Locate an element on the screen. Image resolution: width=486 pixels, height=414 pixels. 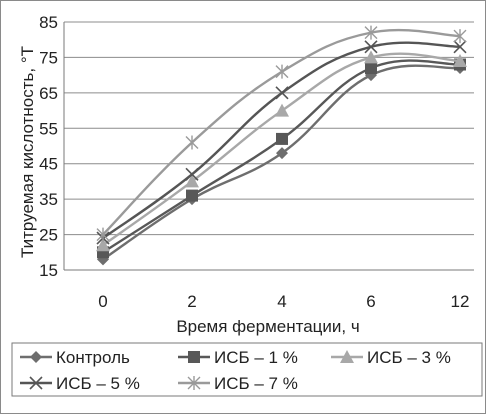
legend-label: ИСБ – 5 % is located at coordinates (98, 383).